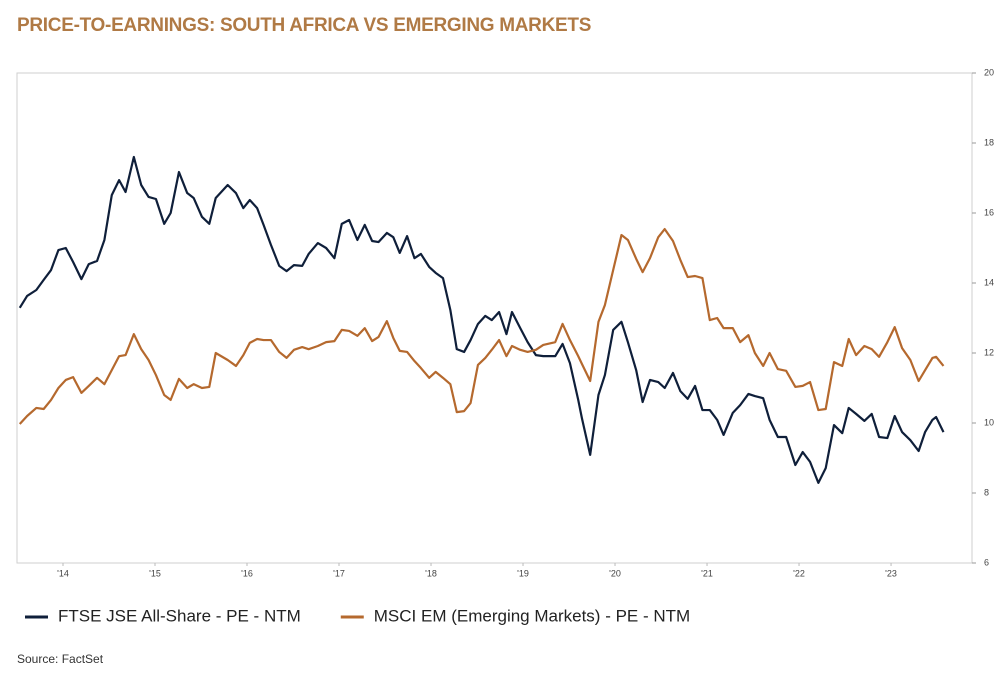  I want to click on y-tick-label: 14, so click(989, 282).